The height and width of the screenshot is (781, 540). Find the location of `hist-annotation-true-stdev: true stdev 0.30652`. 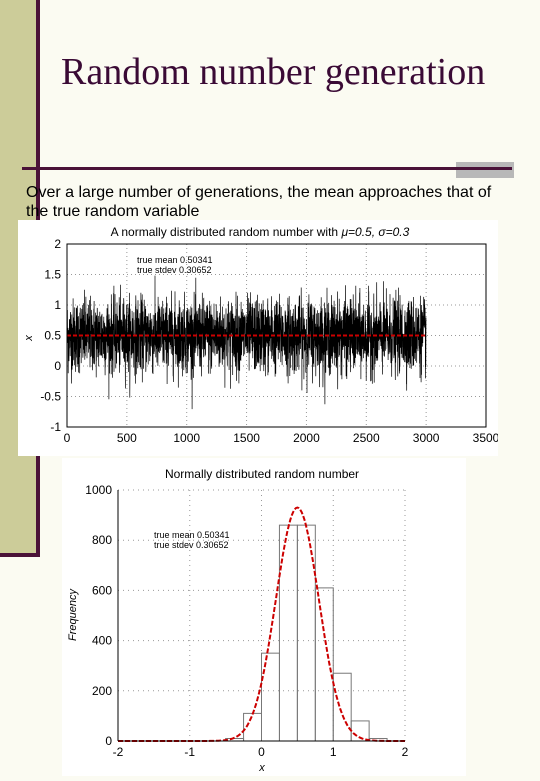

hist-annotation-true-stdev: true stdev 0.30652 is located at coordinates (191, 545).